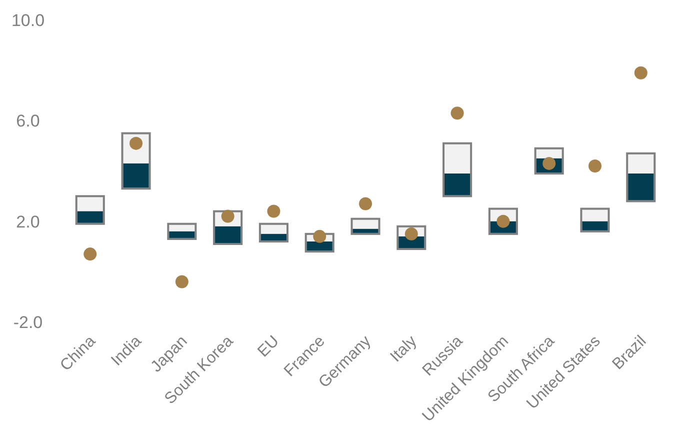  I want to click on y-tick-label: 6.0, so click(28, 121).